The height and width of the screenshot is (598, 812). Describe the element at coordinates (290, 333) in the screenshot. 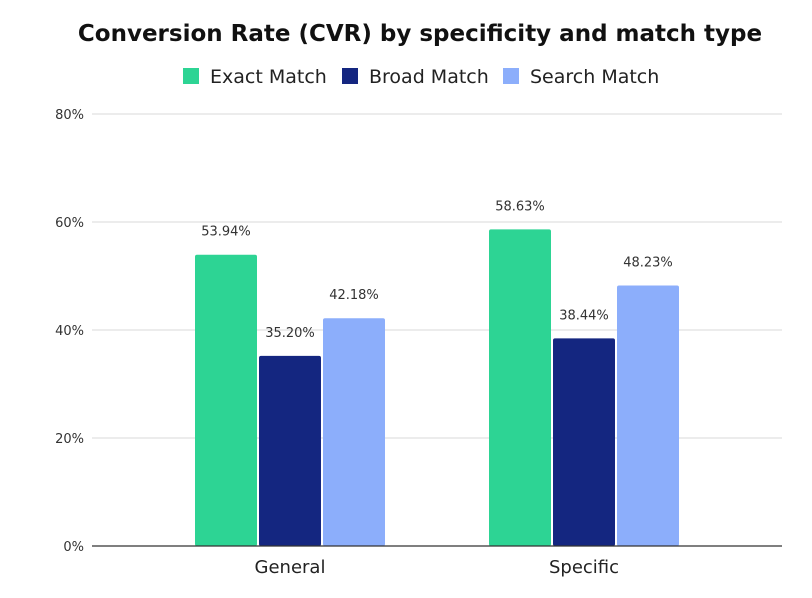

I see `data-label: 35.20%` at that location.